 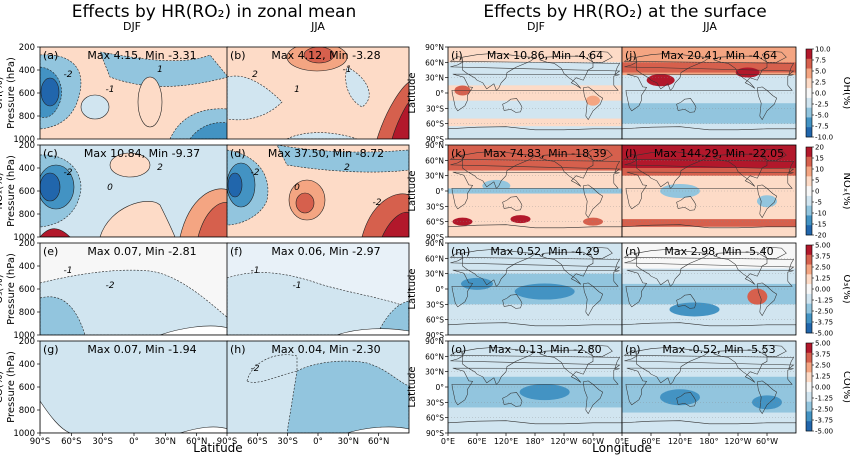 What do you see at coordinates (287, 442) in the screenshot?
I see `x-tick-label: 30°S` at bounding box center [287, 442].